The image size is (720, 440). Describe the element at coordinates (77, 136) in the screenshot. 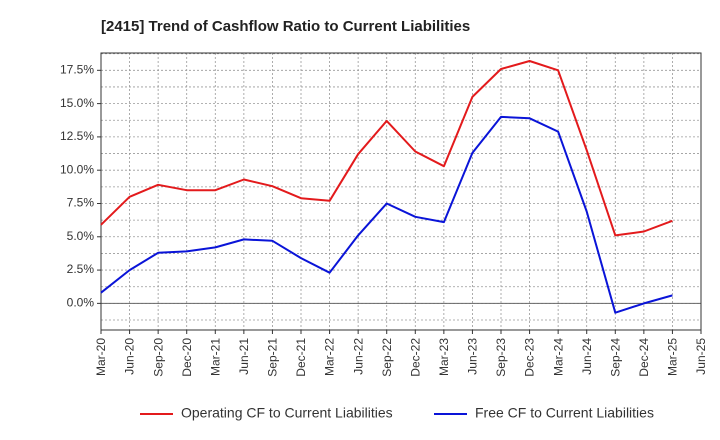

I see `y-tick-label: 12.5%` at that location.